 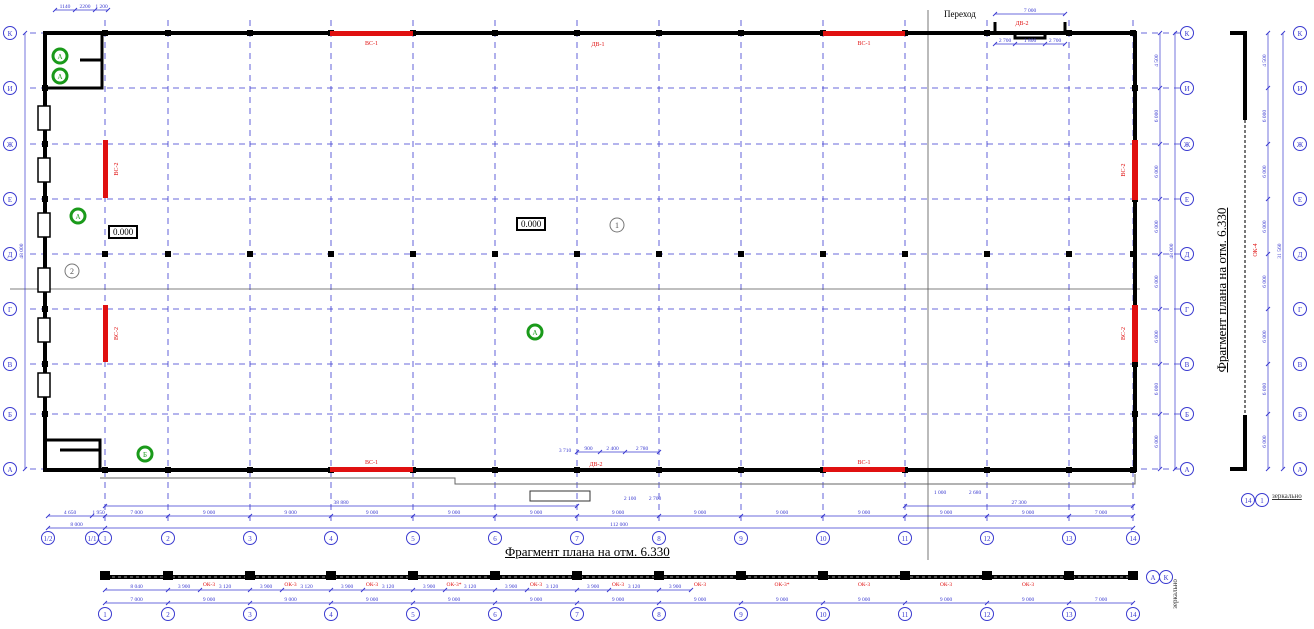 I want to click on col-axis-strip-label: 3, so click(x=250, y=615).